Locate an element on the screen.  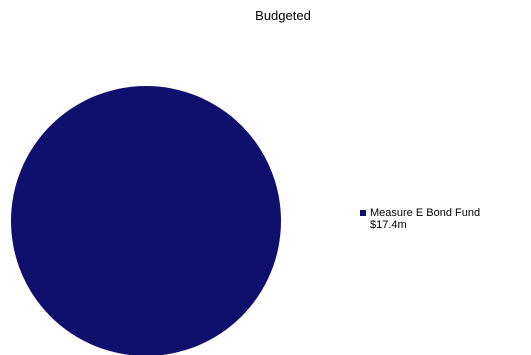
chart-title: Budgeted is located at coordinates (283, 15).